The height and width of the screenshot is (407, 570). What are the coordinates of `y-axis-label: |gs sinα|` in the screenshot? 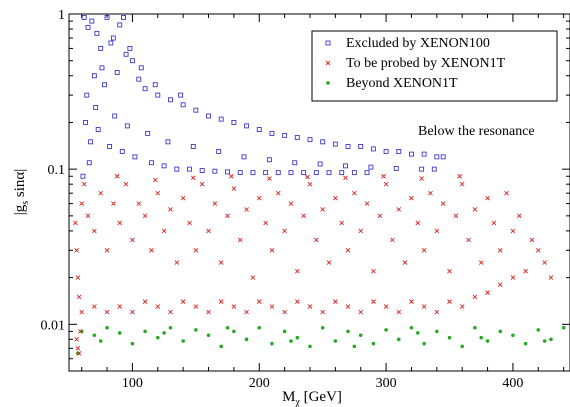 It's located at (21, 192).